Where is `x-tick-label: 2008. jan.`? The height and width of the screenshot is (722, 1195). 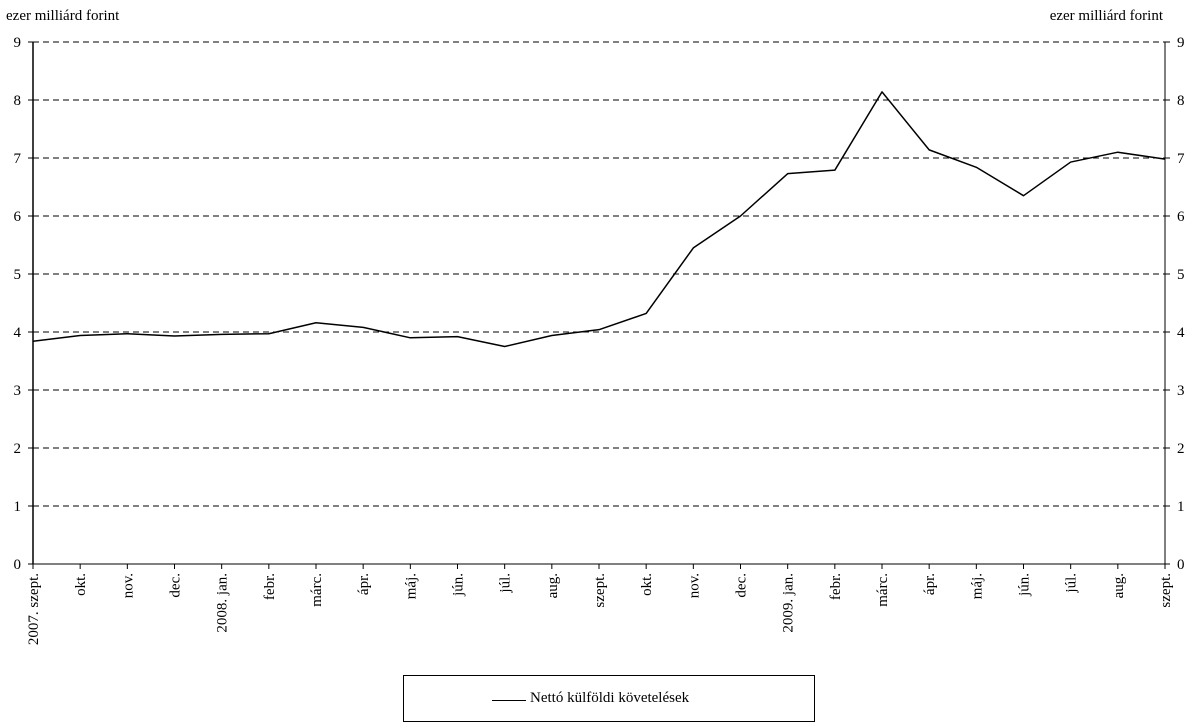 x-tick-label: 2008. jan. is located at coordinates (223, 603).